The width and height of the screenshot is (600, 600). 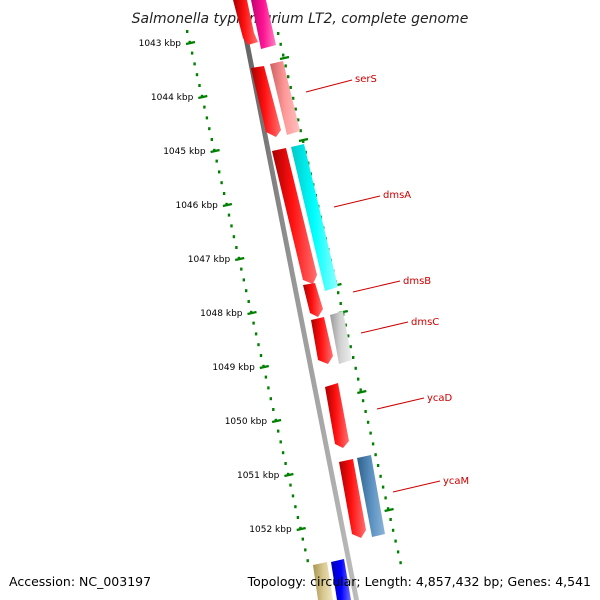 I want to click on gene-label-dmsc: dmsC, so click(x=425, y=322).